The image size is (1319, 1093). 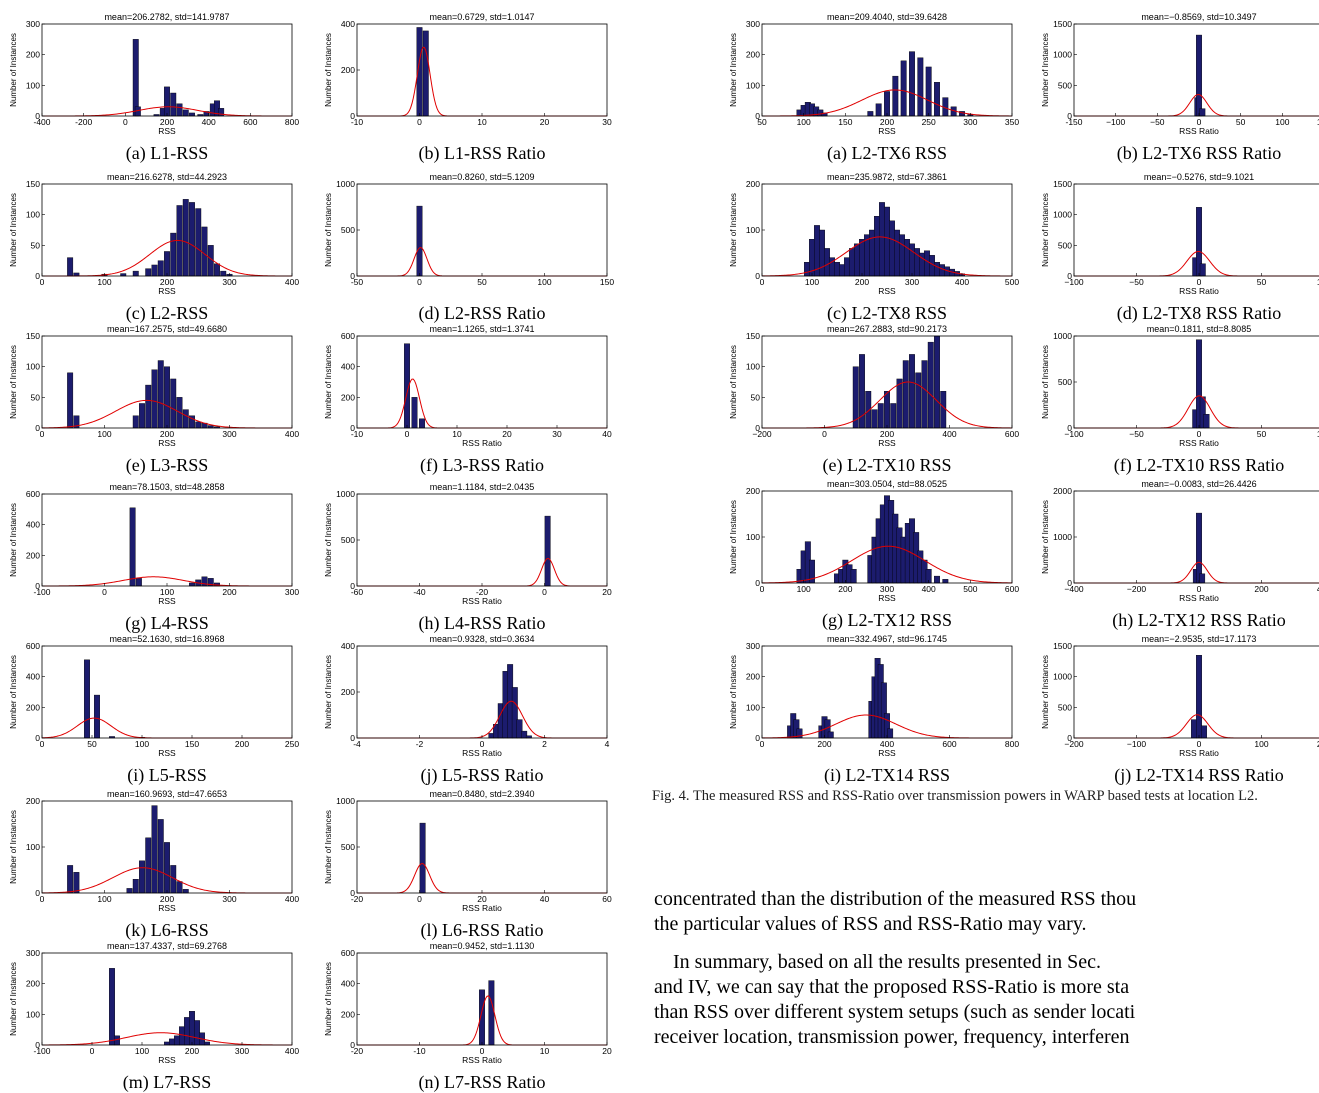 I want to click on chart-title: mean=−0.5276, std=9.1021, so click(x=1199, y=177).